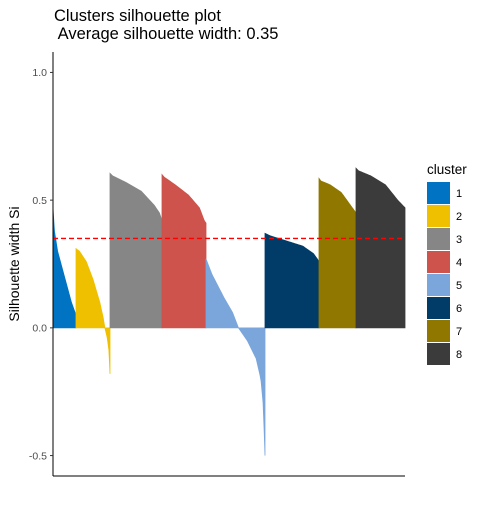  Describe the element at coordinates (459, 355) in the screenshot. I see `legend-label-8: 8` at that location.